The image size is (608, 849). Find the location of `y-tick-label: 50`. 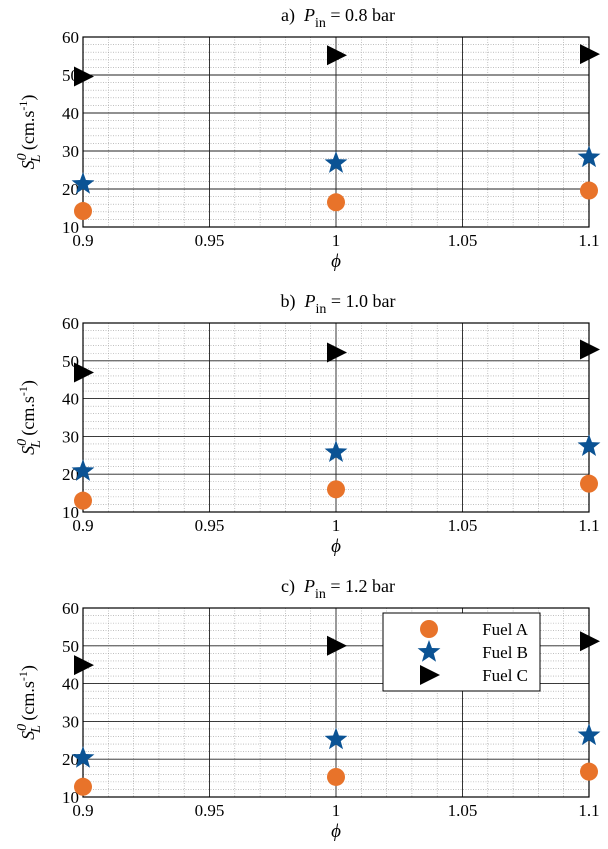

y-tick-label: 50 is located at coordinates (70, 646).